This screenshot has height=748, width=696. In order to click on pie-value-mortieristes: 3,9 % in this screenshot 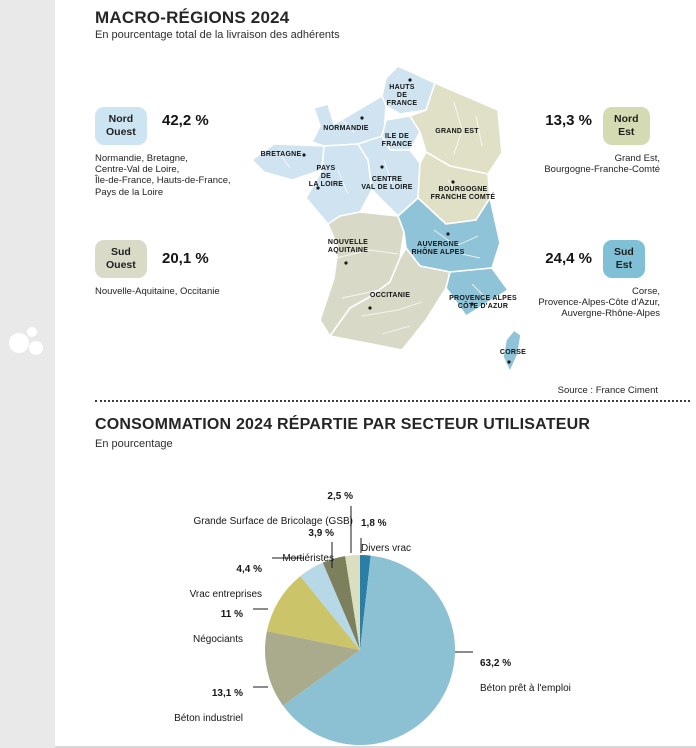, I will do `click(321, 533)`.